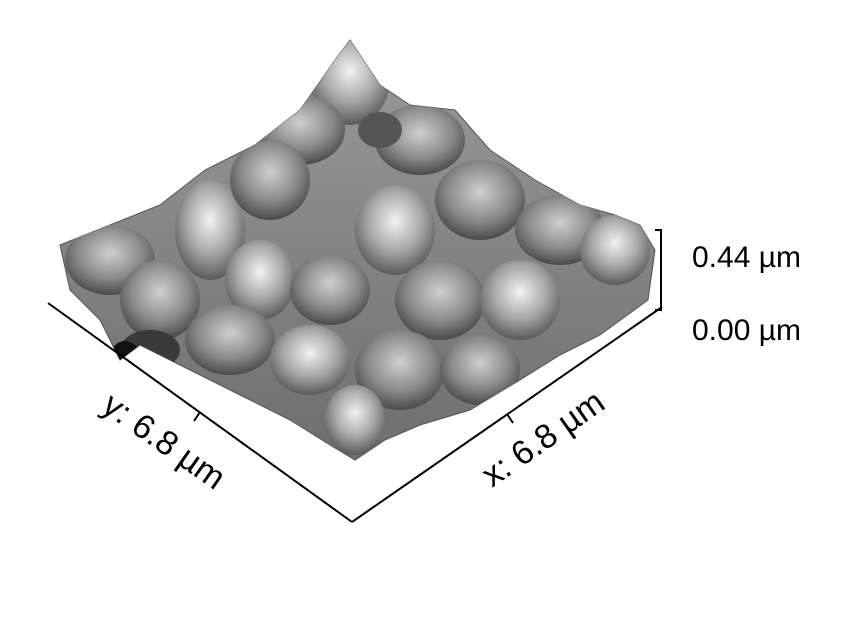  Describe the element at coordinates (543, 439) in the screenshot. I see `x-axis-label: x: 6.8 µm` at that location.